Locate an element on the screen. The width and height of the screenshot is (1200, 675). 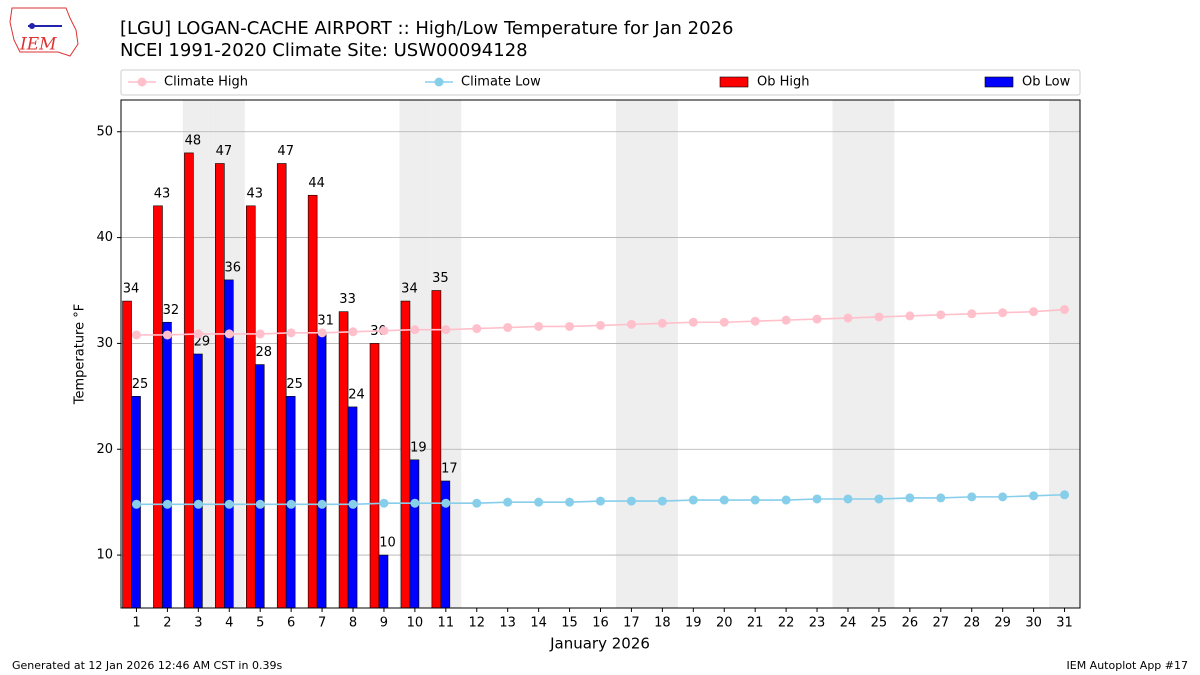
logo: IEM is located at coordinates (44, 32).